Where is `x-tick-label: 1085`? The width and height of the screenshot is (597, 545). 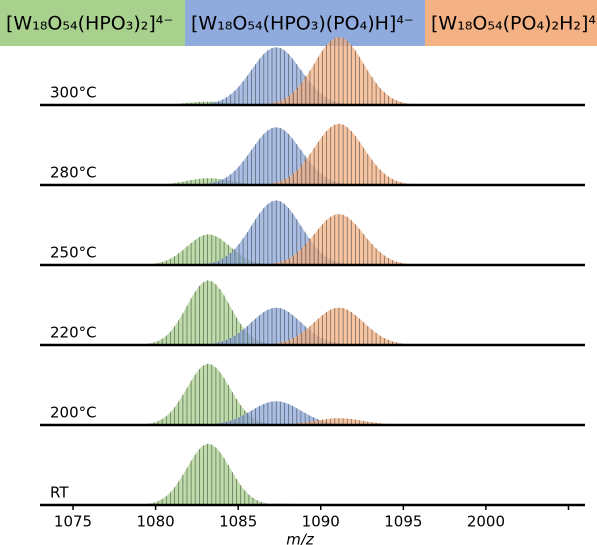
x-tick-label: 1085 is located at coordinates (238, 522).